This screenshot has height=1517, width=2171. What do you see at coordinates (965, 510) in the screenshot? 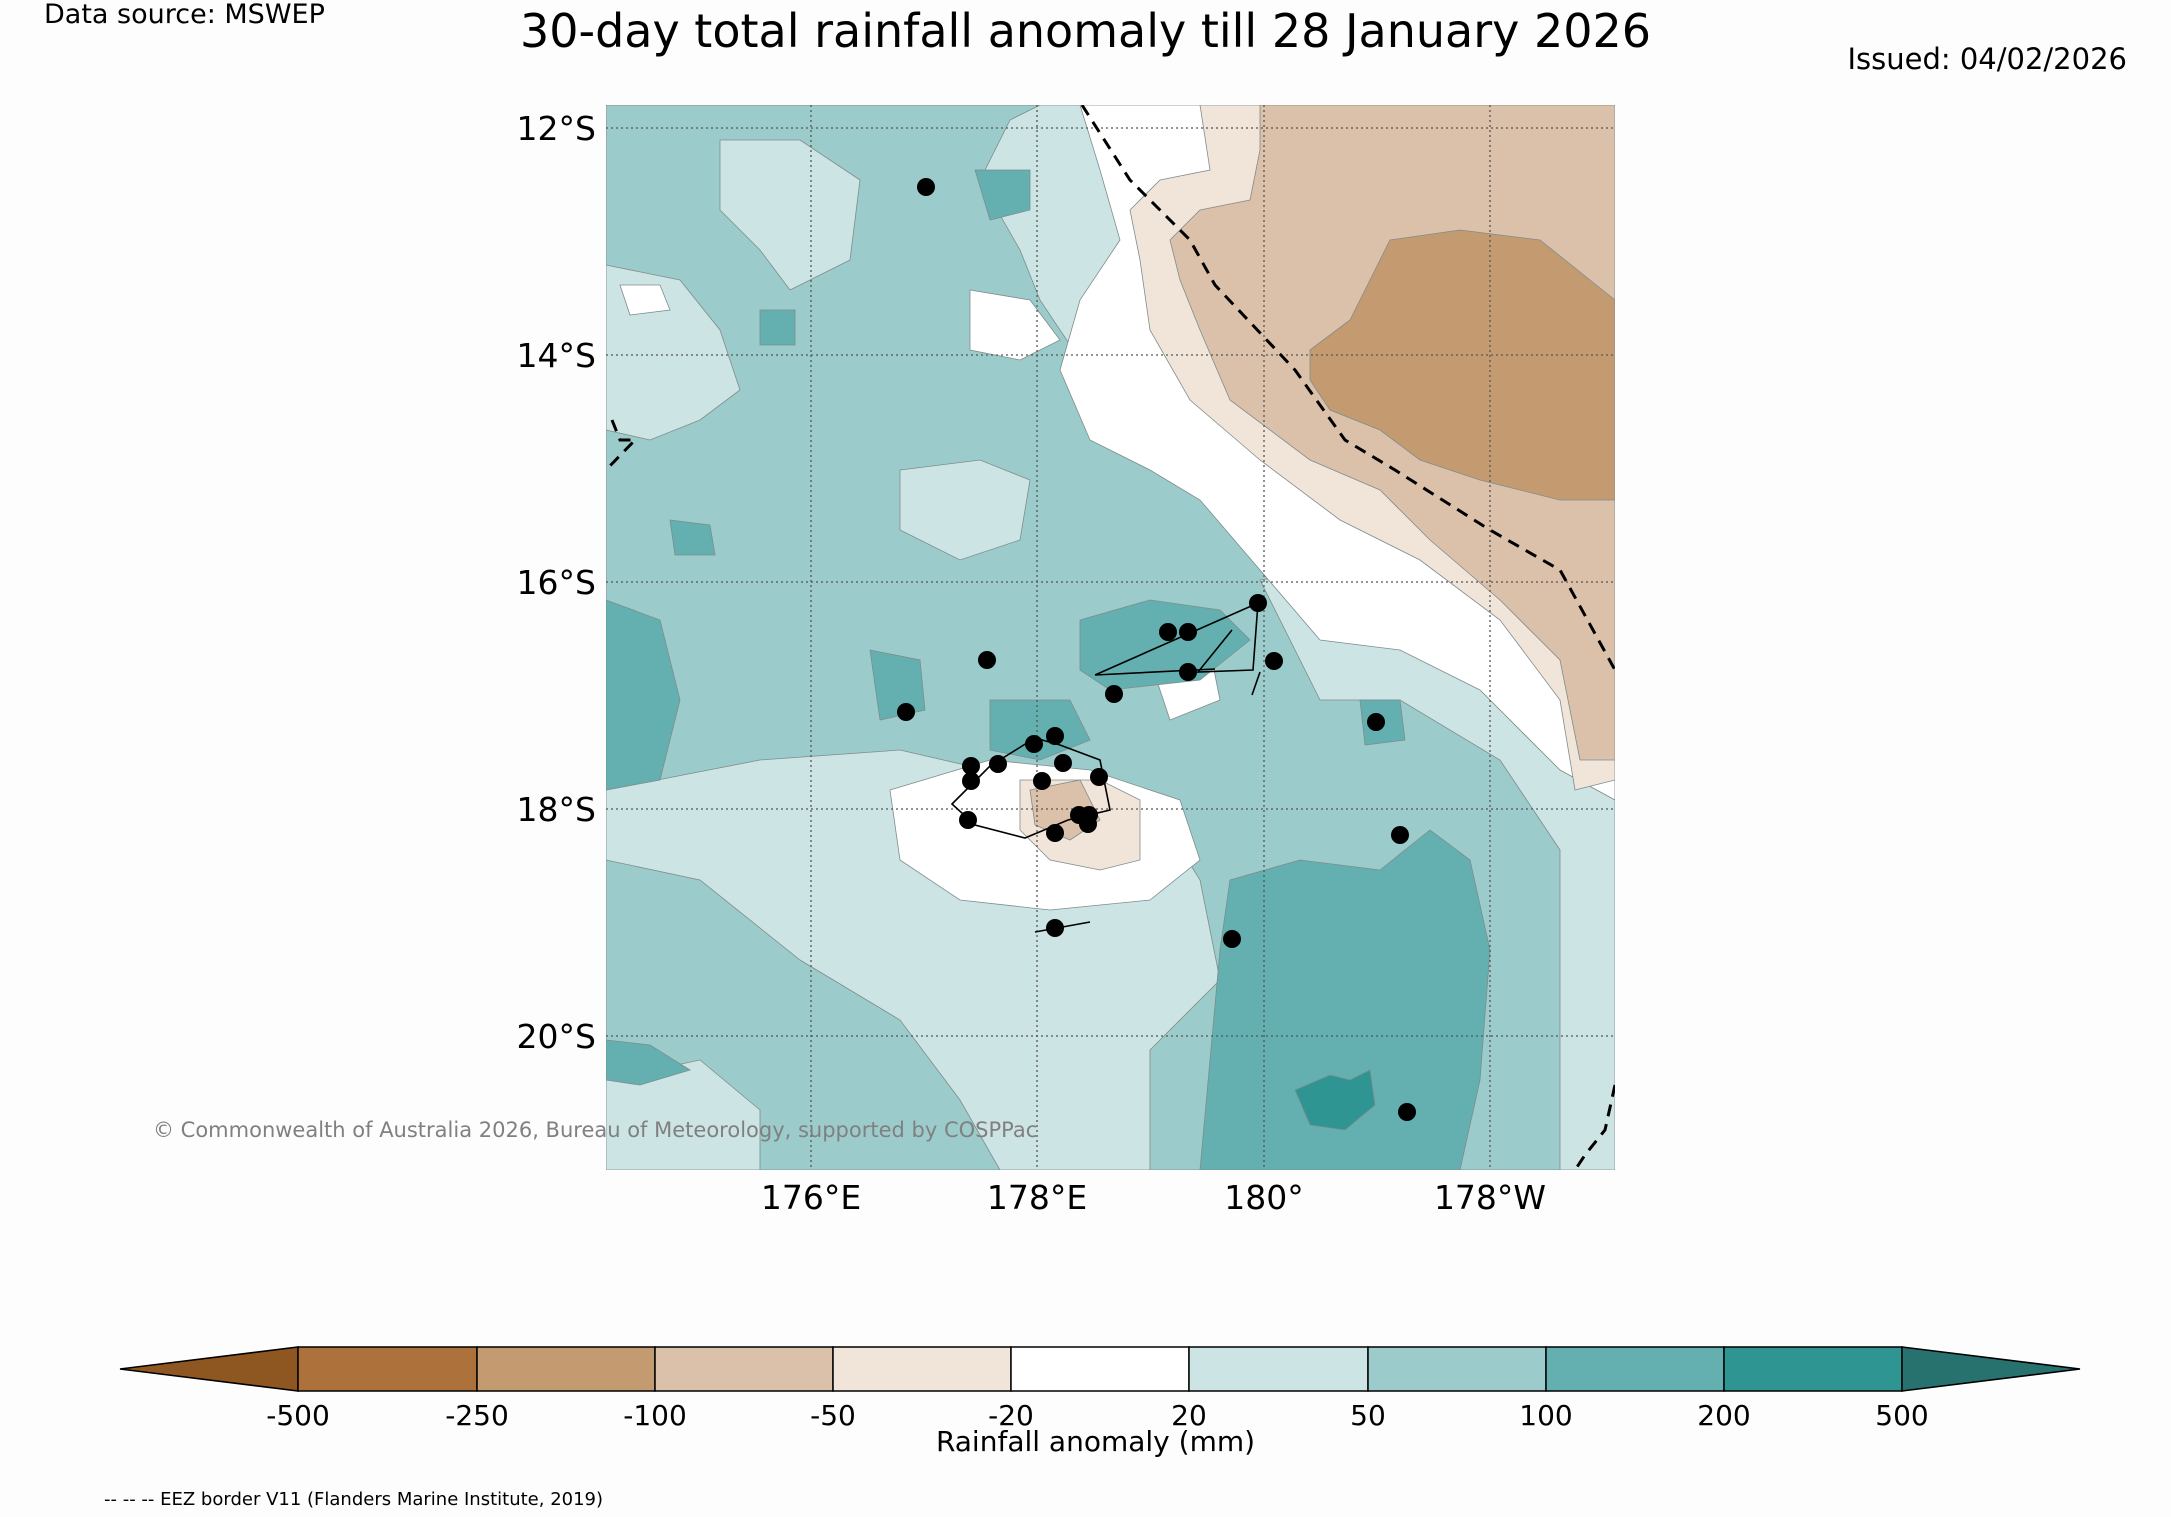
I see `region-light-mid` at bounding box center [965, 510].